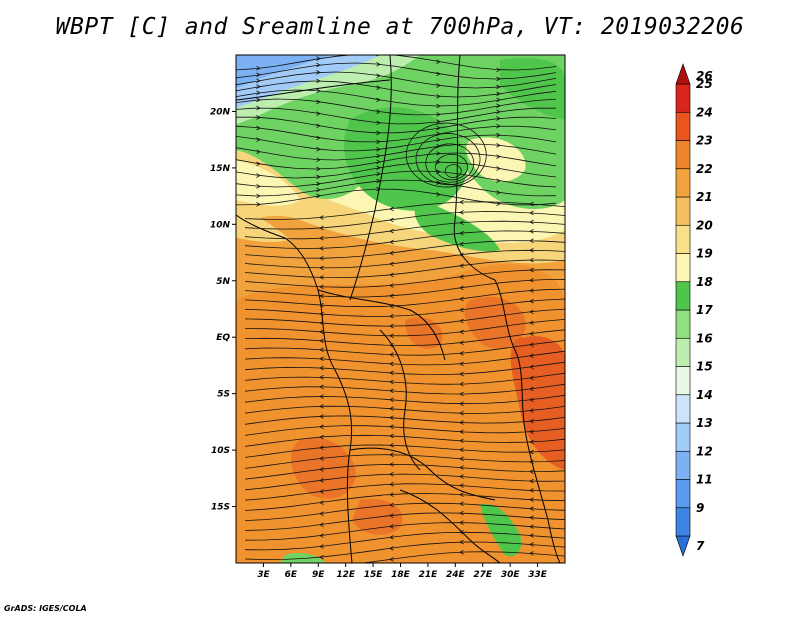 The width and height of the screenshot is (800, 618). What do you see at coordinates (318, 575) in the screenshot?
I see `lon-tick-label: 9E` at bounding box center [318, 575].